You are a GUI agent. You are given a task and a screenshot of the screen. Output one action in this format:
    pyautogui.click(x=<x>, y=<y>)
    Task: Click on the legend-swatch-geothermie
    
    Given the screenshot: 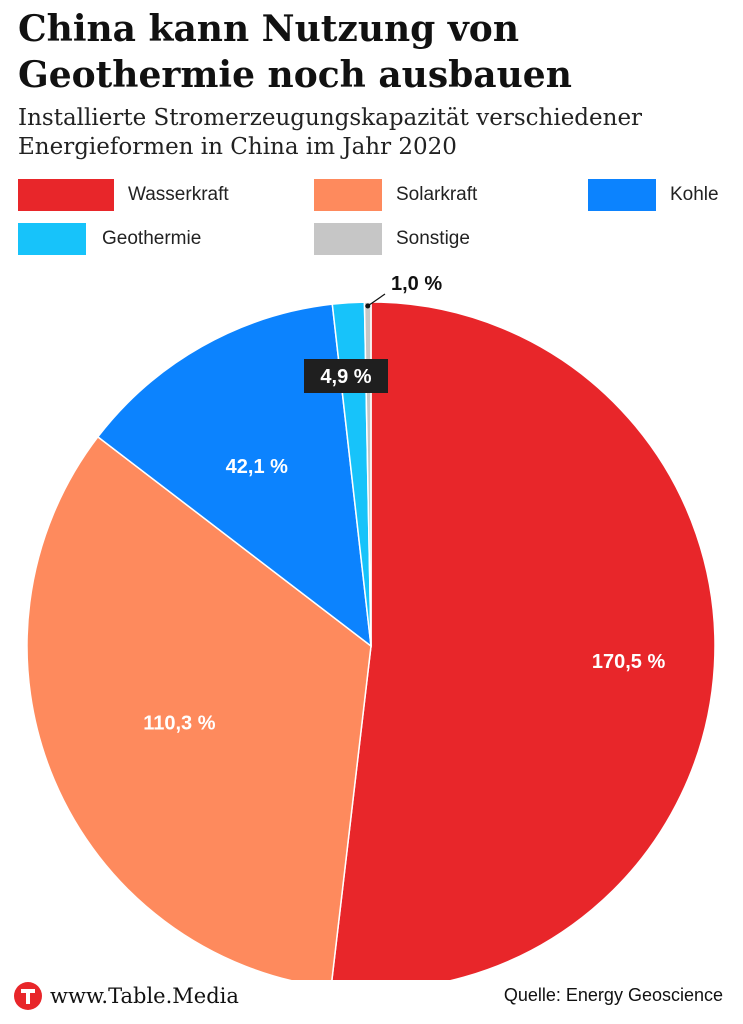 What is the action you would take?
    pyautogui.click(x=52, y=239)
    